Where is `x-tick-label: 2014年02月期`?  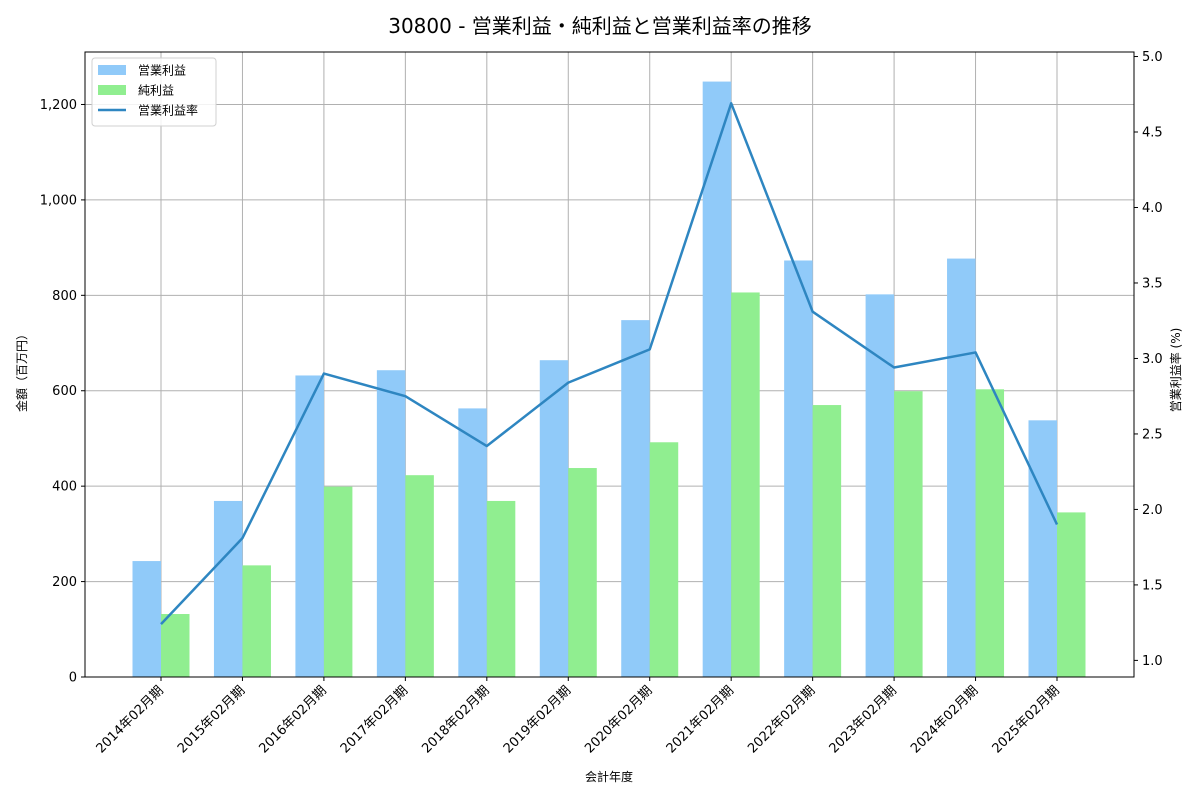
x-tick-label: 2014年02月期 is located at coordinates (130, 719).